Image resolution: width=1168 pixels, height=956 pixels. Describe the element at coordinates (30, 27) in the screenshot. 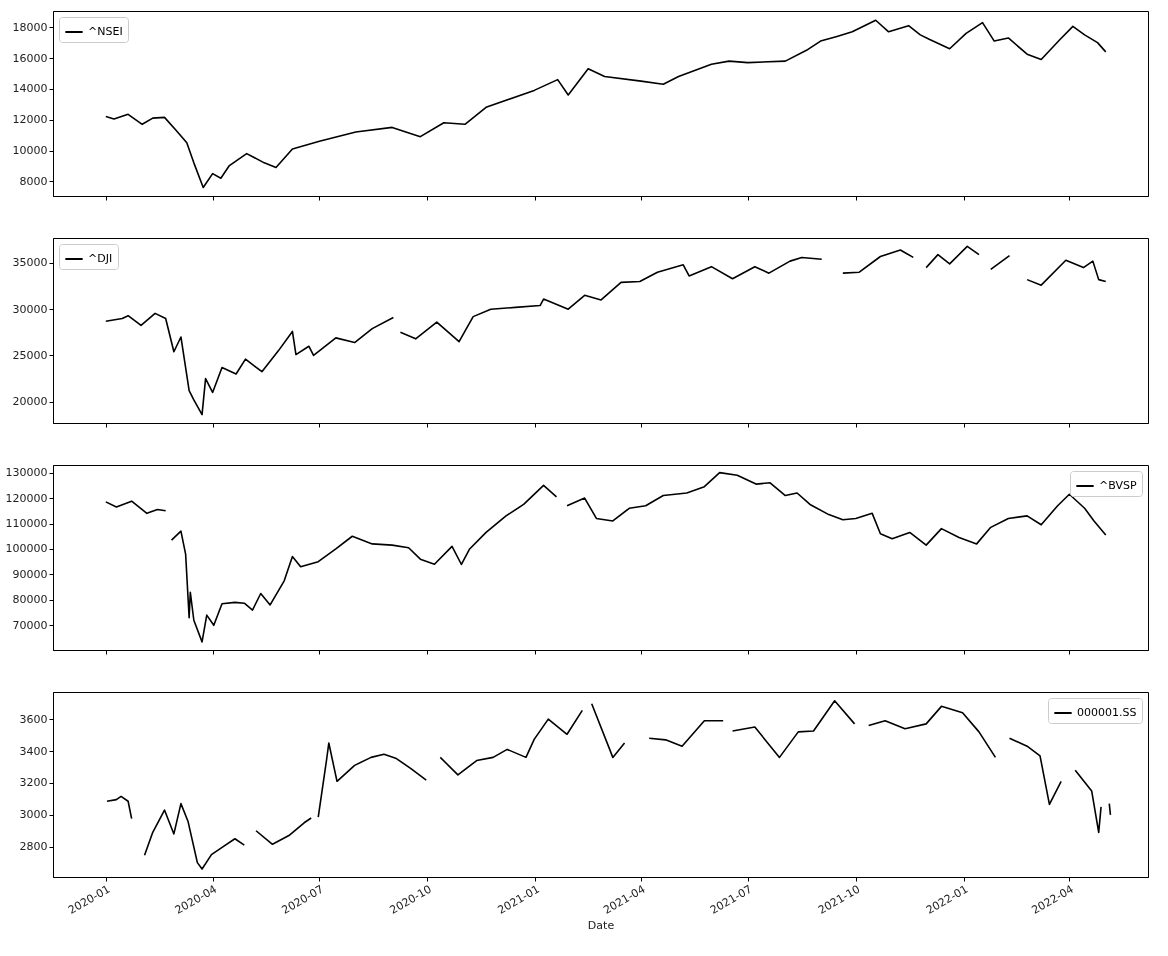

I see `y-tick-label: 18000` at that location.